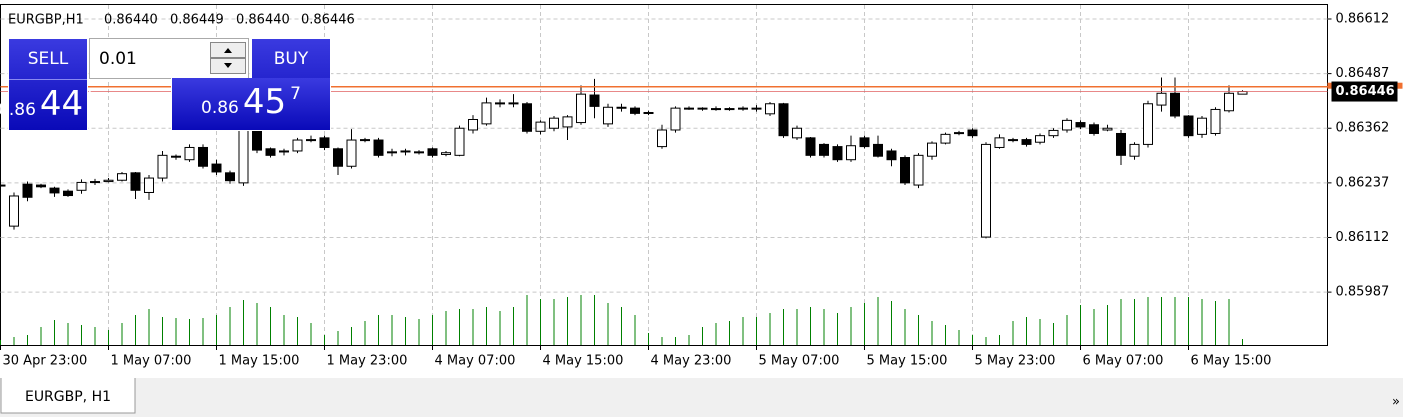  I want to click on price-small: 6, so click(92, 96).